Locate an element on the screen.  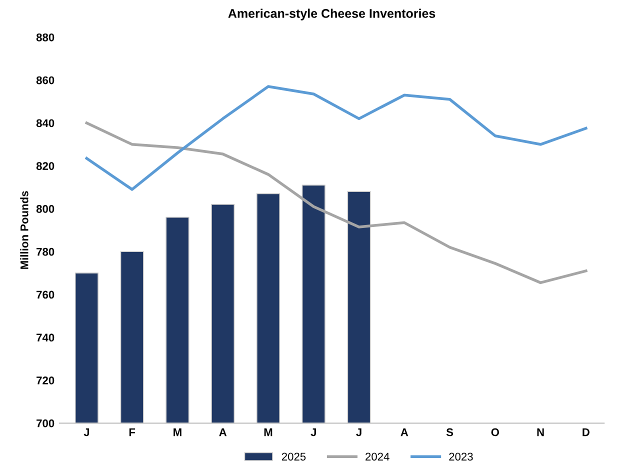
x-tick-label: O is located at coordinates (495, 432).